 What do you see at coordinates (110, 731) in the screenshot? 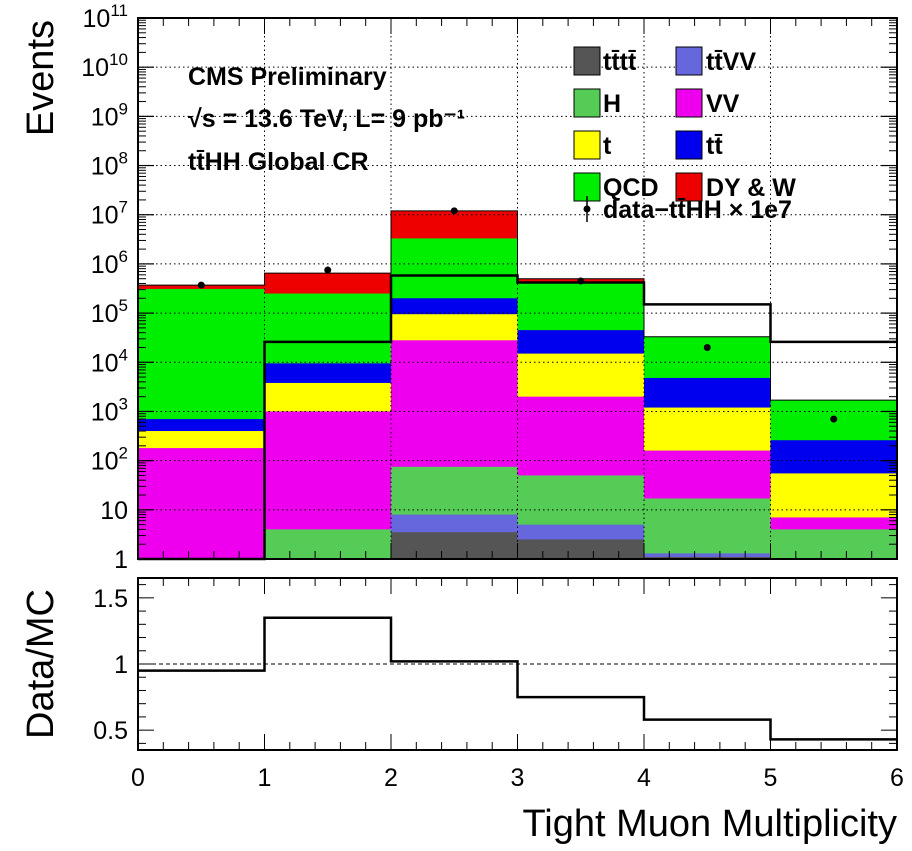
I see `ratio-y-tick-label: 0.5` at bounding box center [110, 731].